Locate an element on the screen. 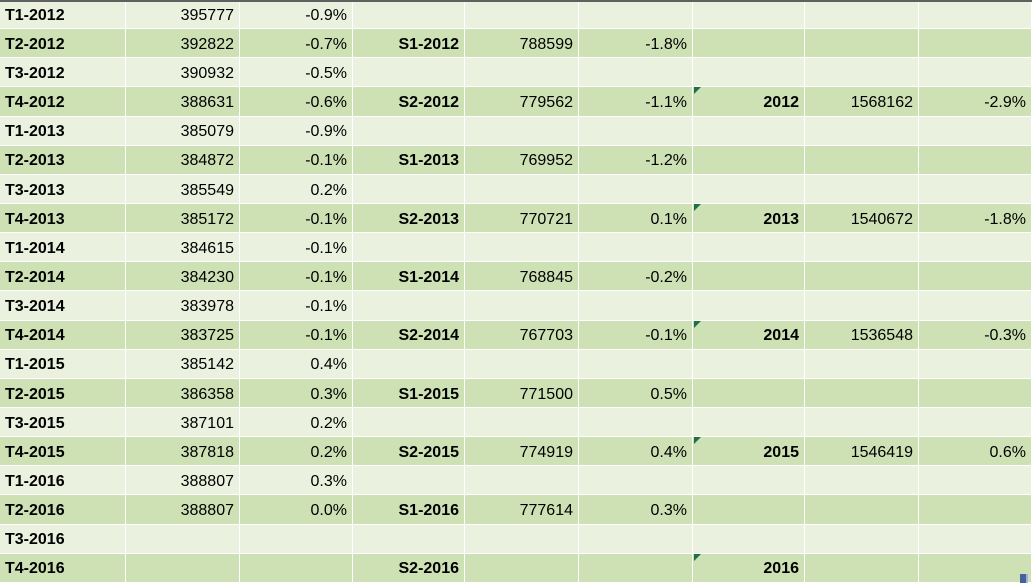 This screenshot has height=583, width=1032. cell-quarter-value: 387818 is located at coordinates (183, 452).